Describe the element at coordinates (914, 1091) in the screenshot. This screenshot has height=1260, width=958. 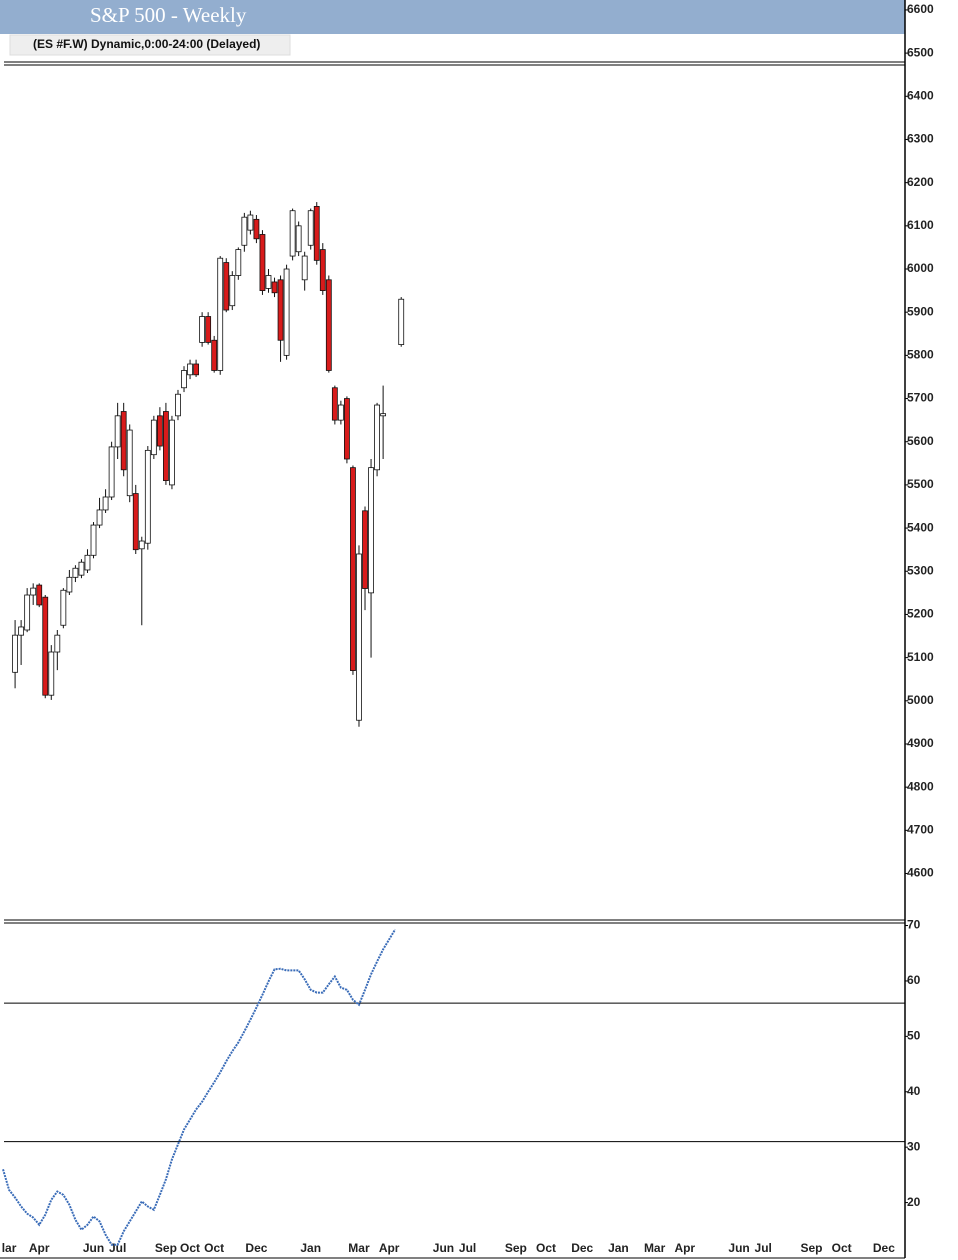
I see `indicator-y-tick-label: 40` at that location.